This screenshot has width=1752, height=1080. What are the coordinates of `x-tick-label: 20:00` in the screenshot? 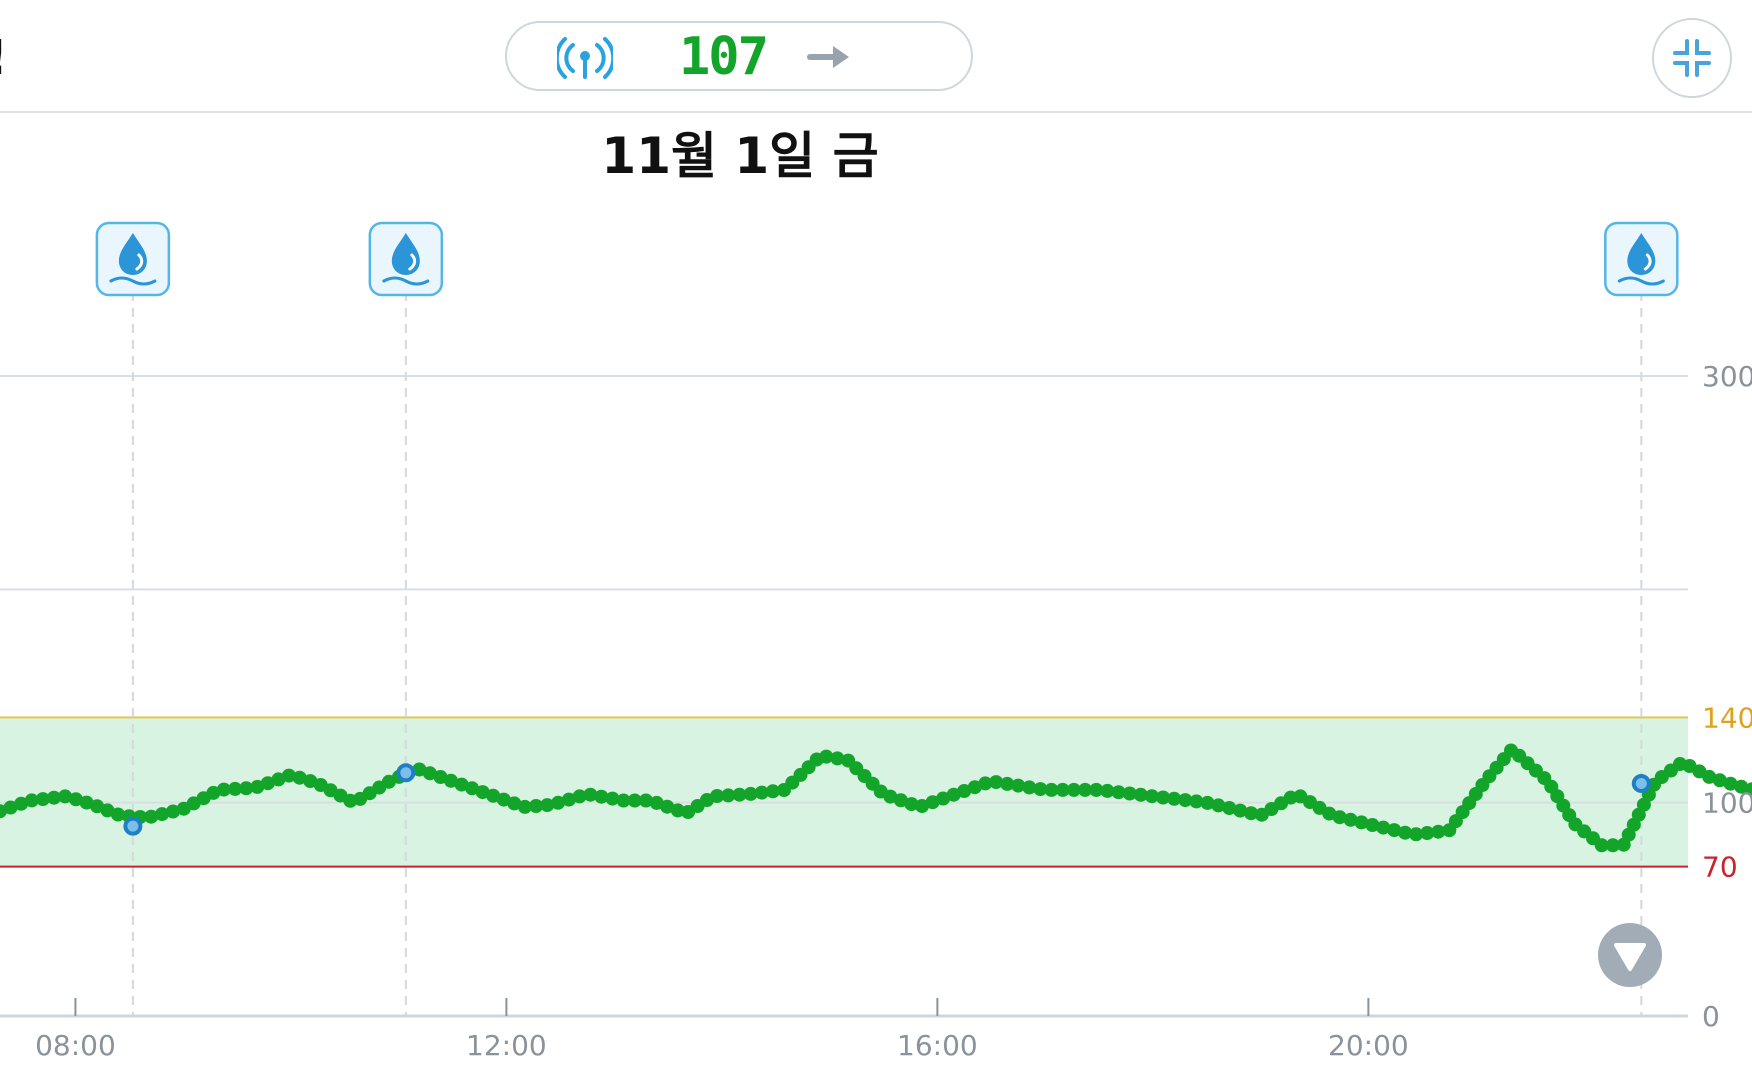 It's located at (1368, 1045).